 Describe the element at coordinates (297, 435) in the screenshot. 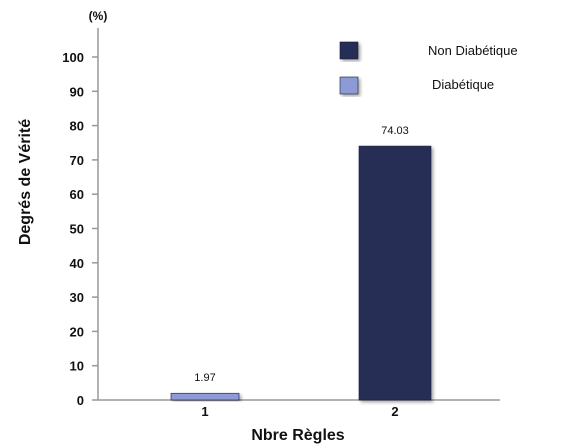

I see `x-axis-title: Nbre Règles` at that location.